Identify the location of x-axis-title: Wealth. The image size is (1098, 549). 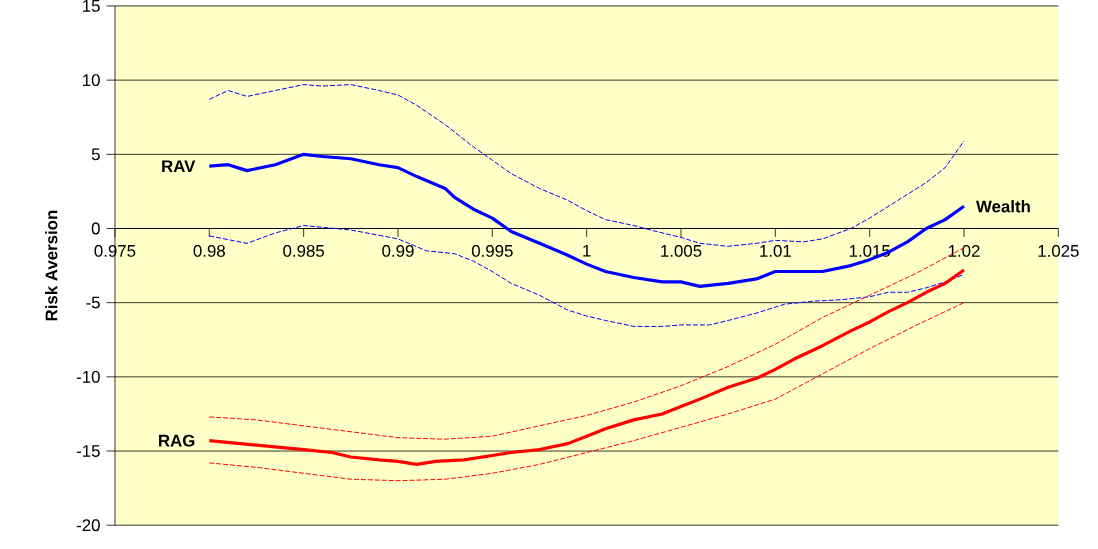
(1003, 206).